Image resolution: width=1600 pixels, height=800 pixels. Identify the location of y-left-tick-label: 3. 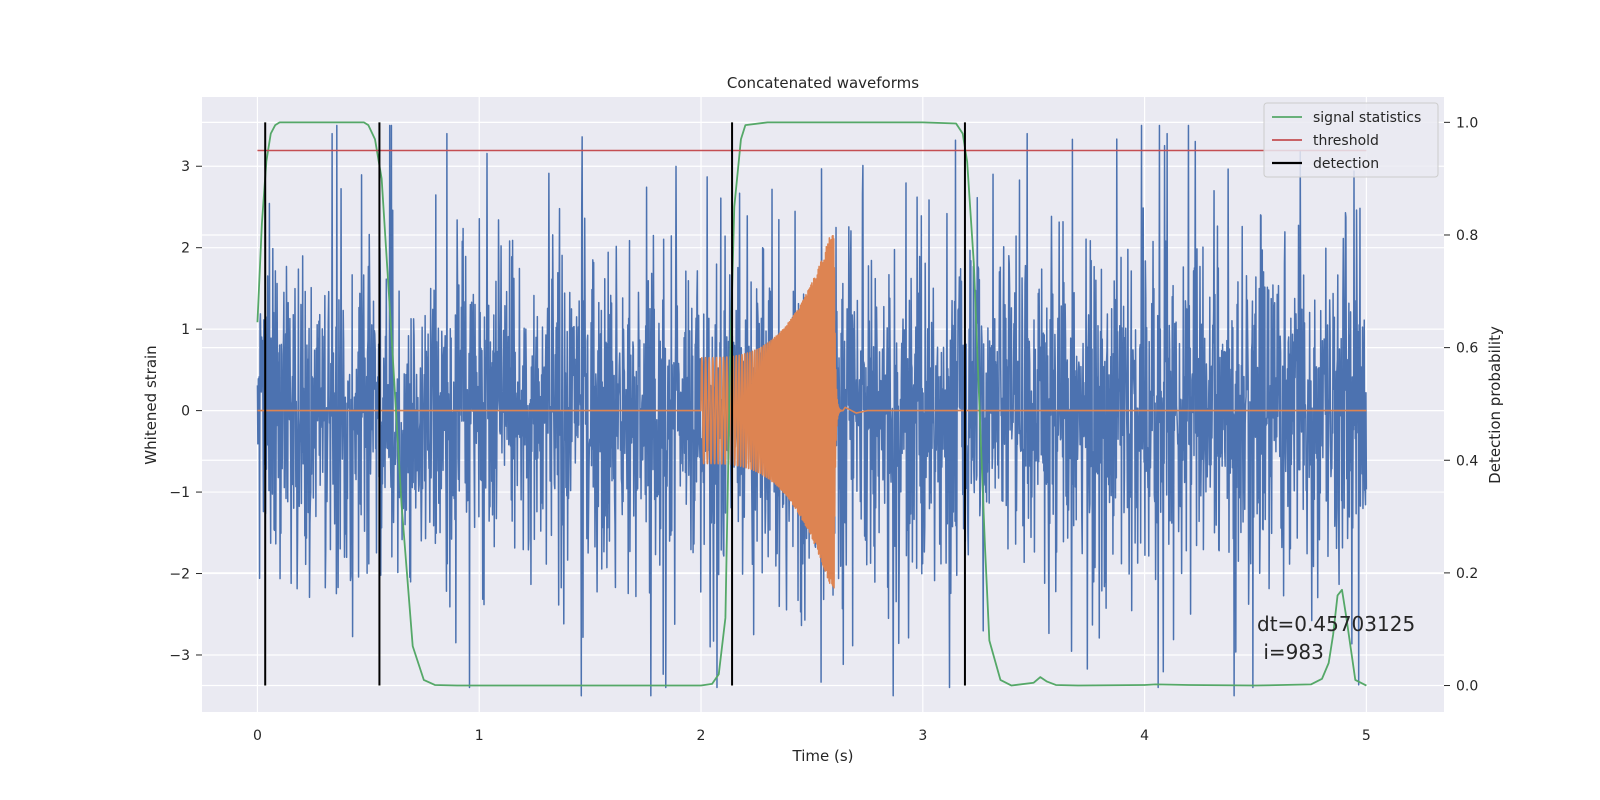
(185, 167).